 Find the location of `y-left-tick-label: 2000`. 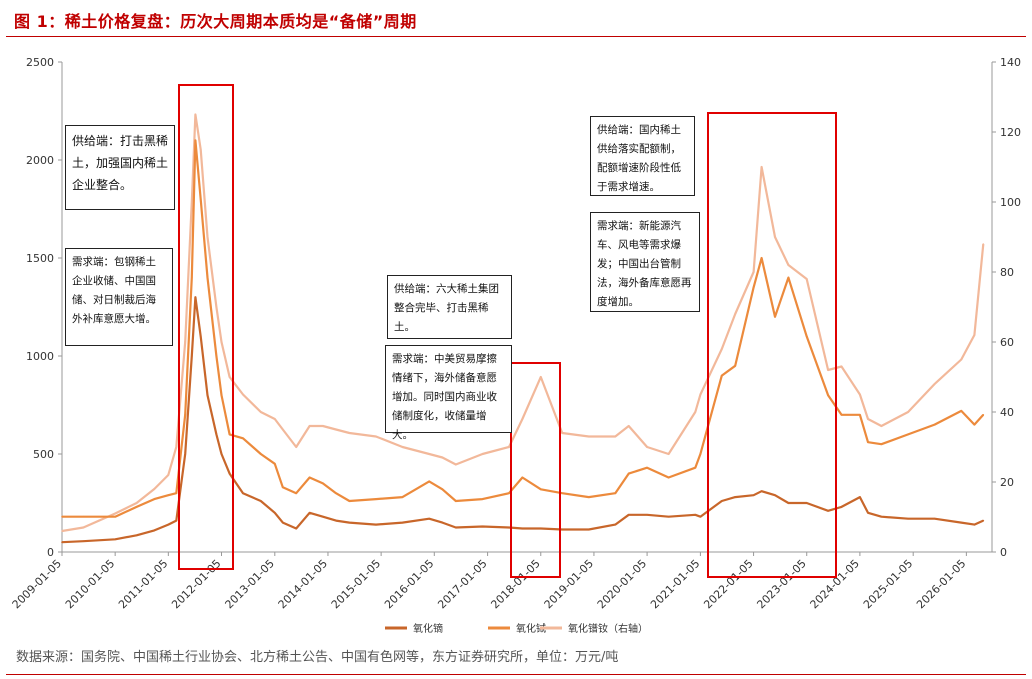

y-left-tick-label: 2000 is located at coordinates (40, 160).